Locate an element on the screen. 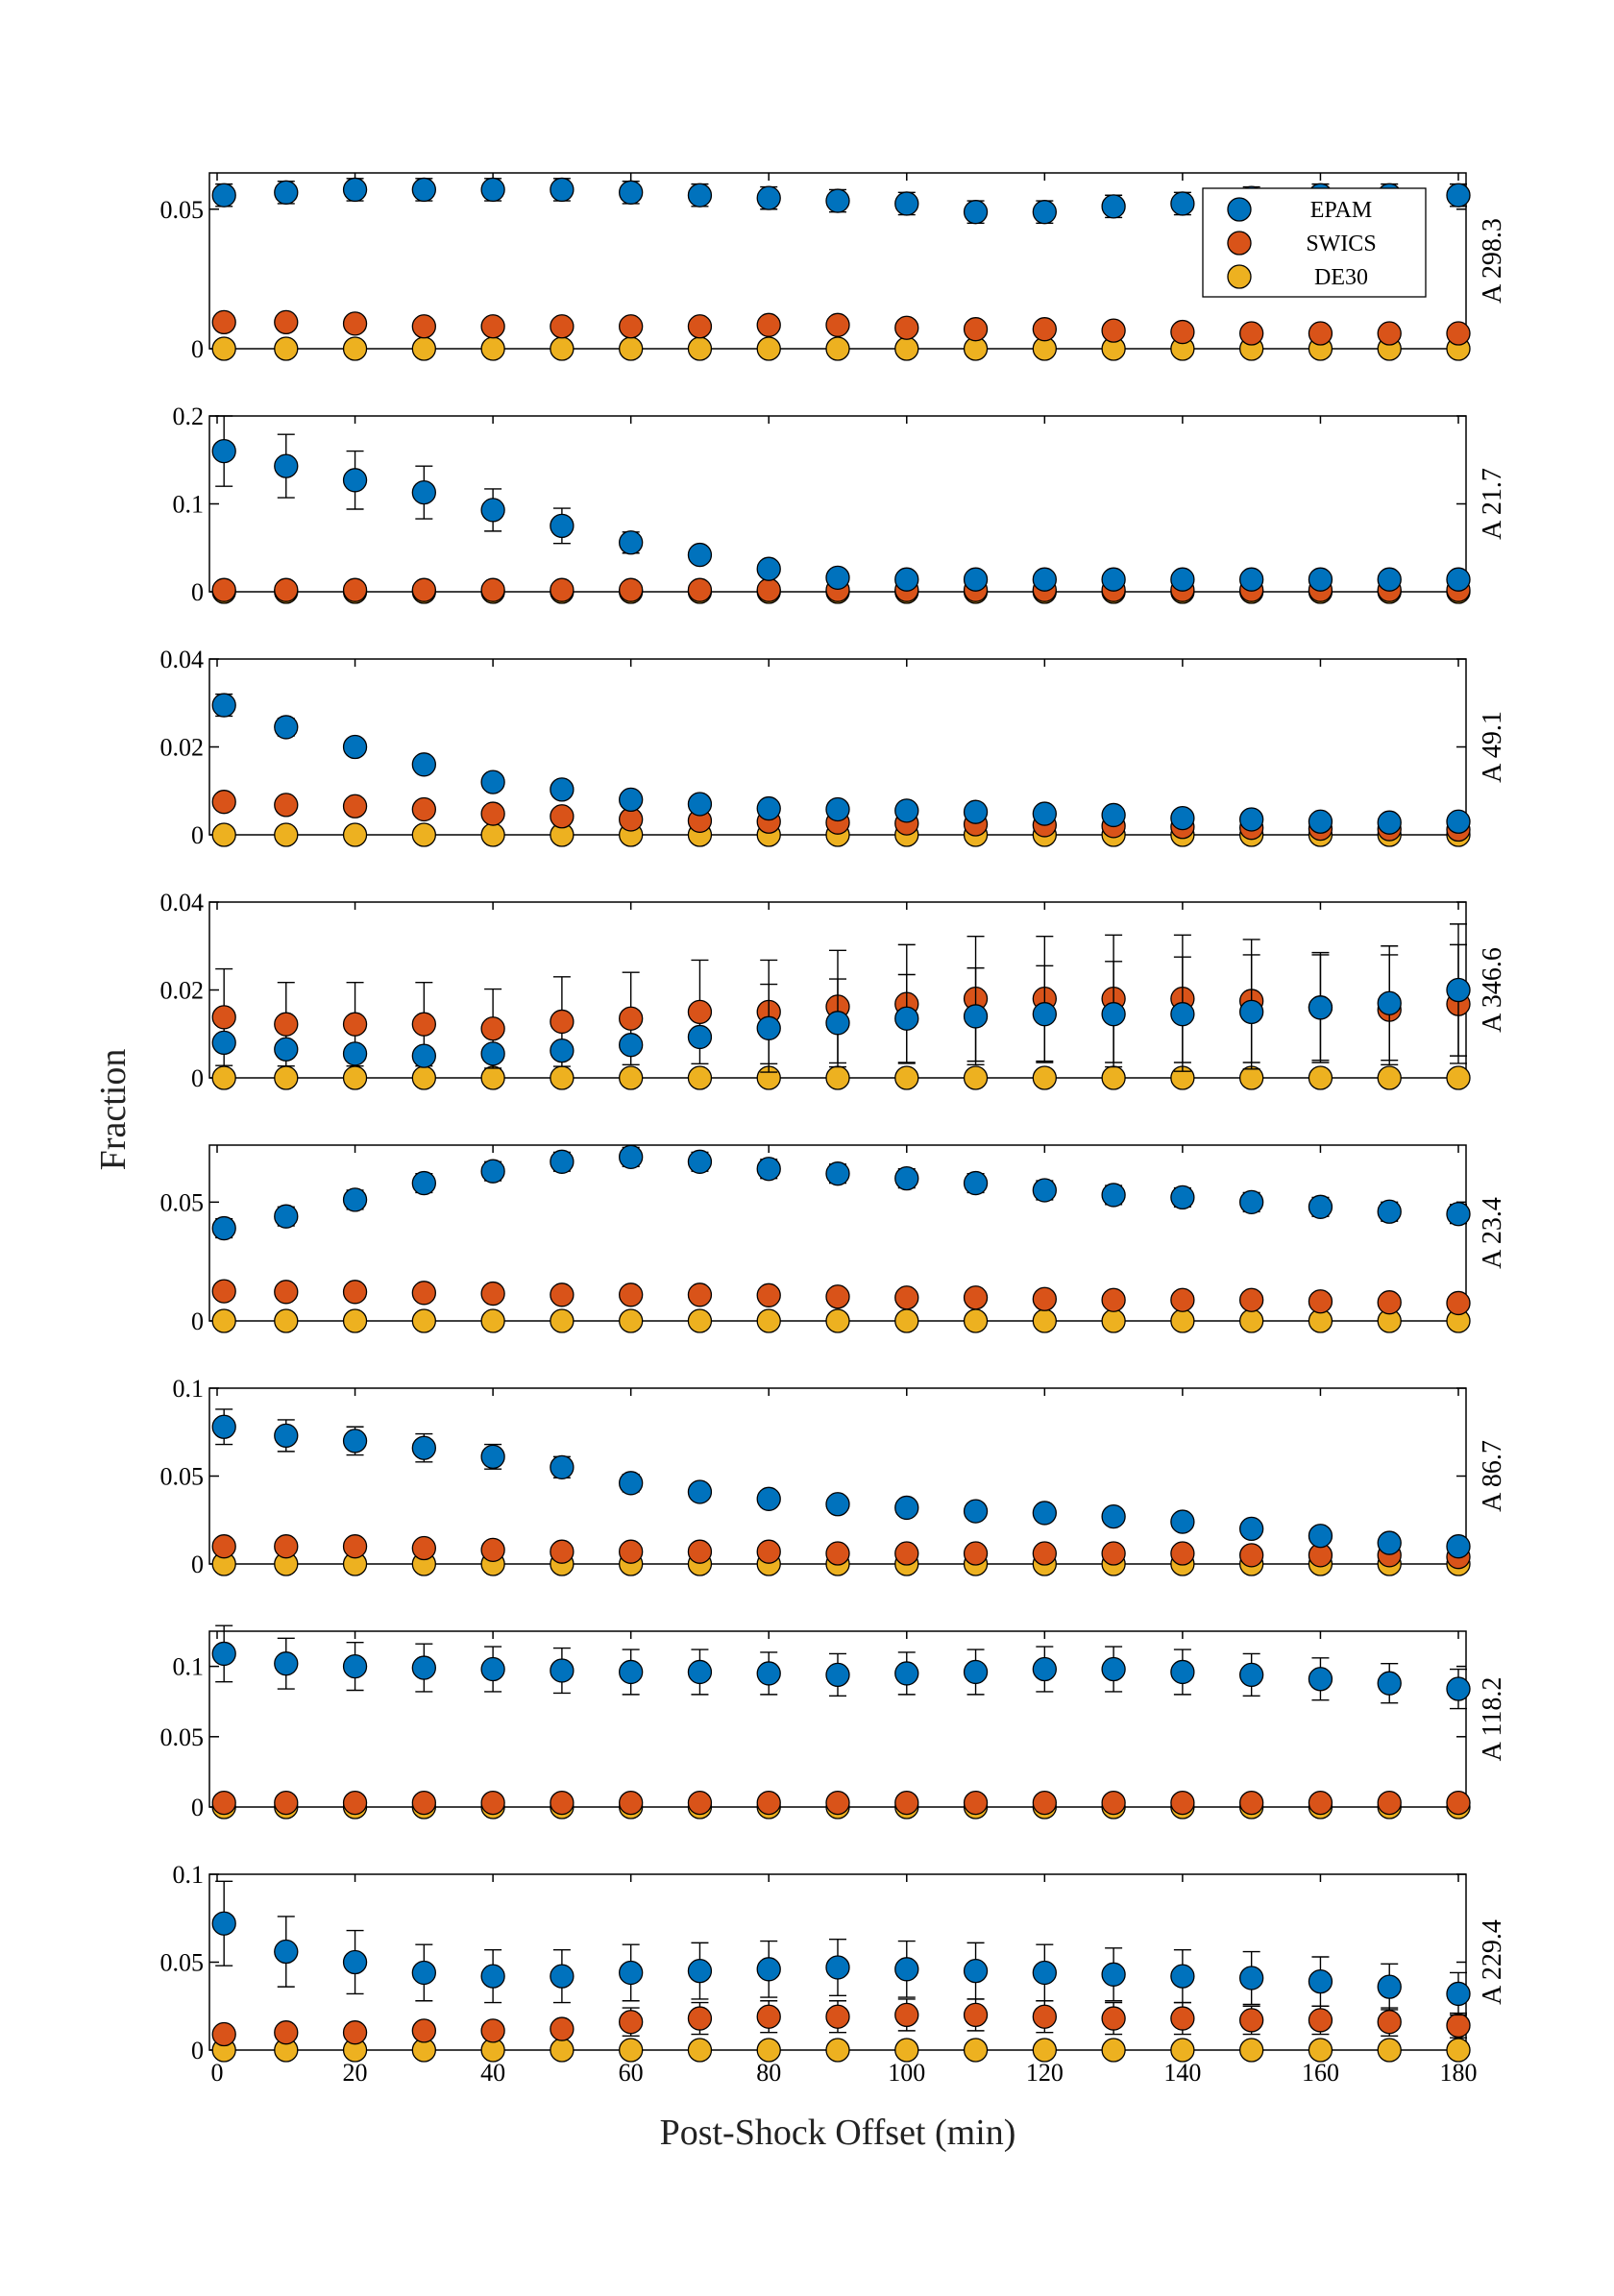 This screenshot has width=1614, height=2296. x-tick-label: 120 is located at coordinates (1045, 2073).